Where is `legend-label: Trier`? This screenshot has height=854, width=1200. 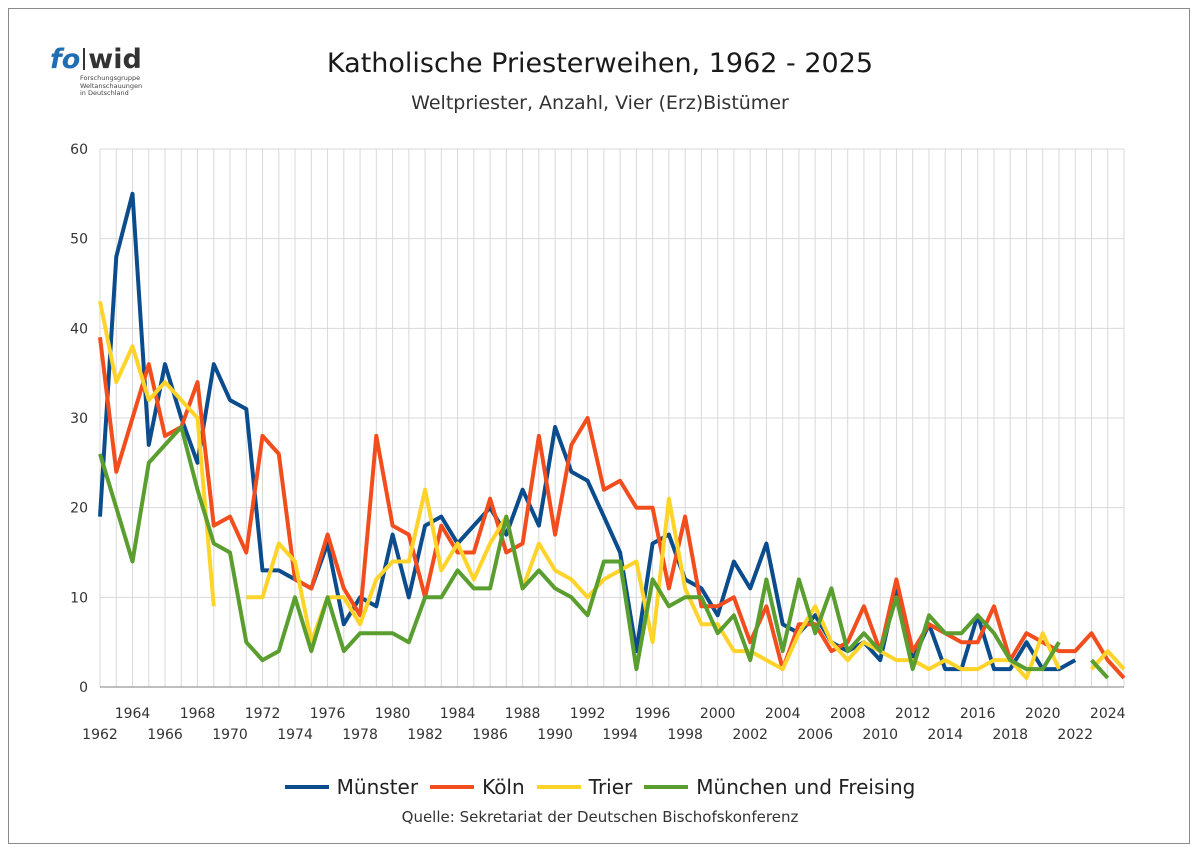 legend-label: Trier is located at coordinates (610, 787).